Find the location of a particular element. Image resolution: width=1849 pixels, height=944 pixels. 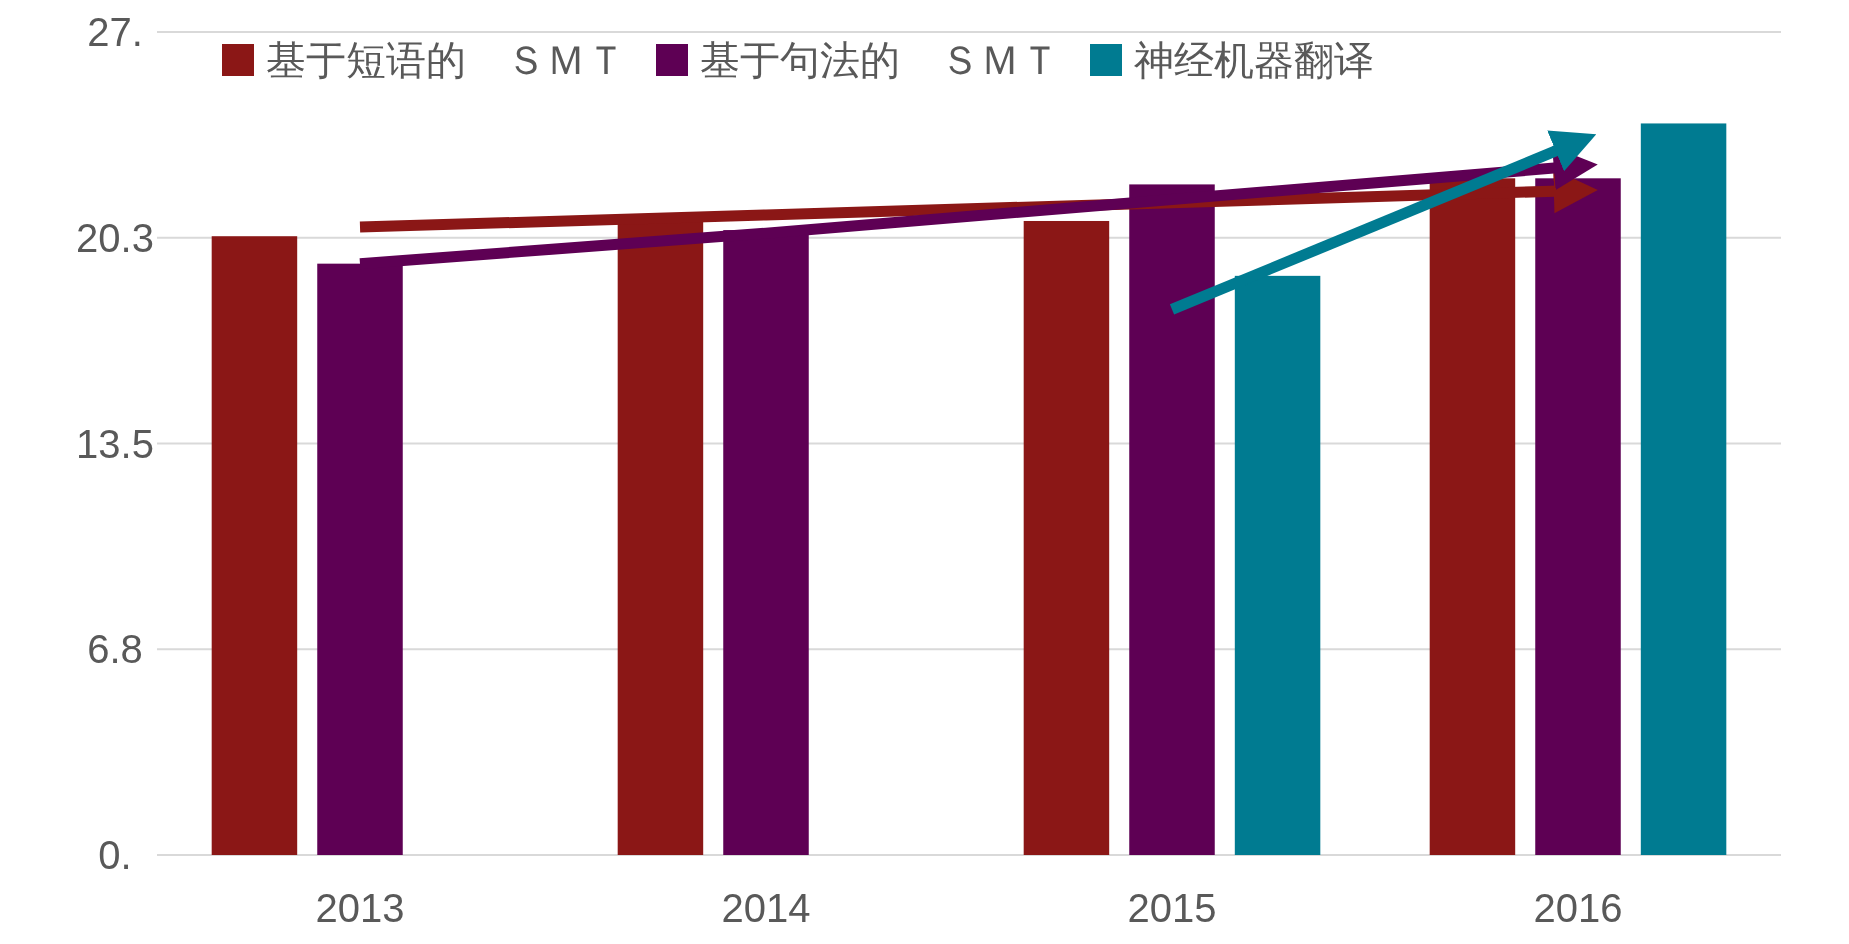

x-tick-label: 2016 is located at coordinates (1578, 908).